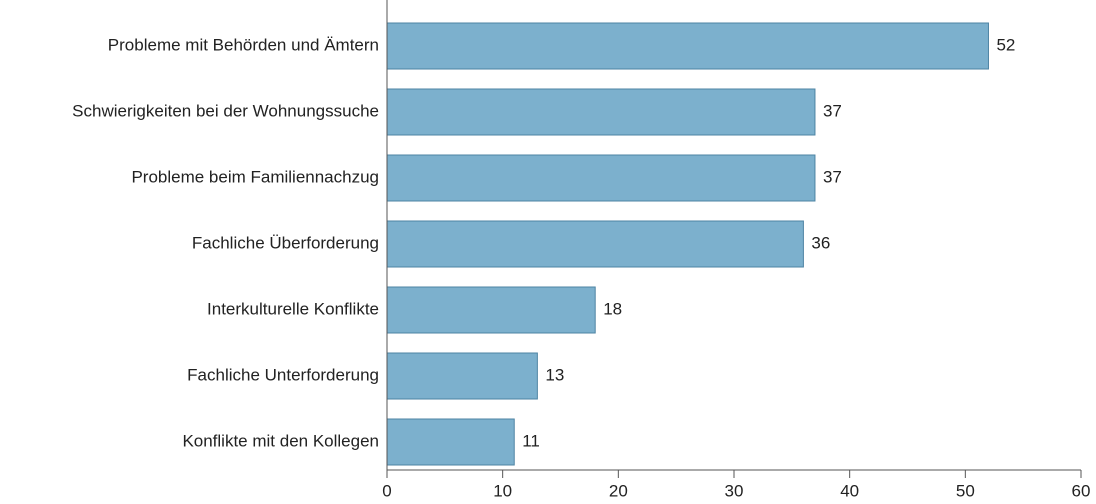 This screenshot has height=504, width=1096. What do you see at coordinates (502, 490) in the screenshot?
I see `x-tick-label: 10` at bounding box center [502, 490].